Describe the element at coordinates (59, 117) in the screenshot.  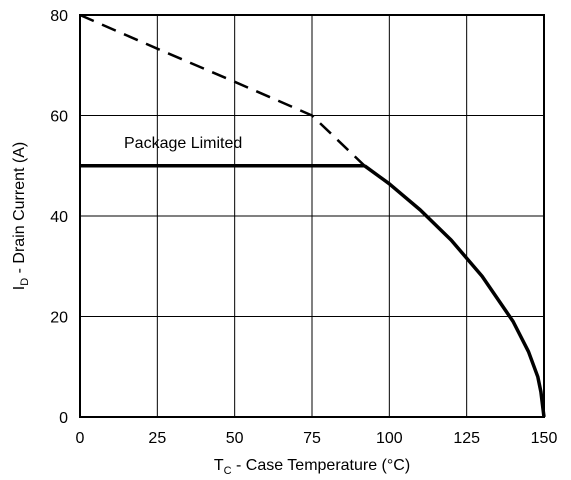
I see `y-tick-label: 60` at that location.